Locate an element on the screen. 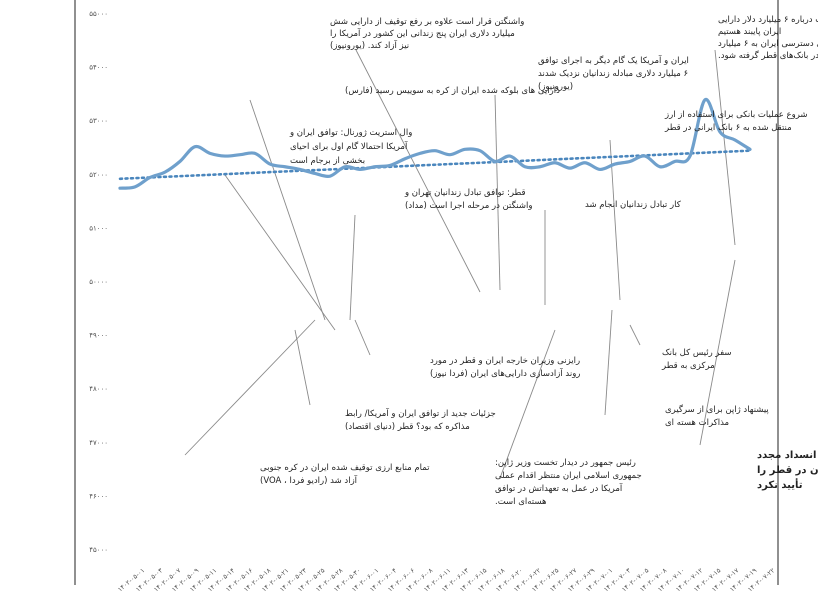 This screenshot has width=818, height=600. annotation-text: هسته‌ای است. is located at coordinates (520, 502).